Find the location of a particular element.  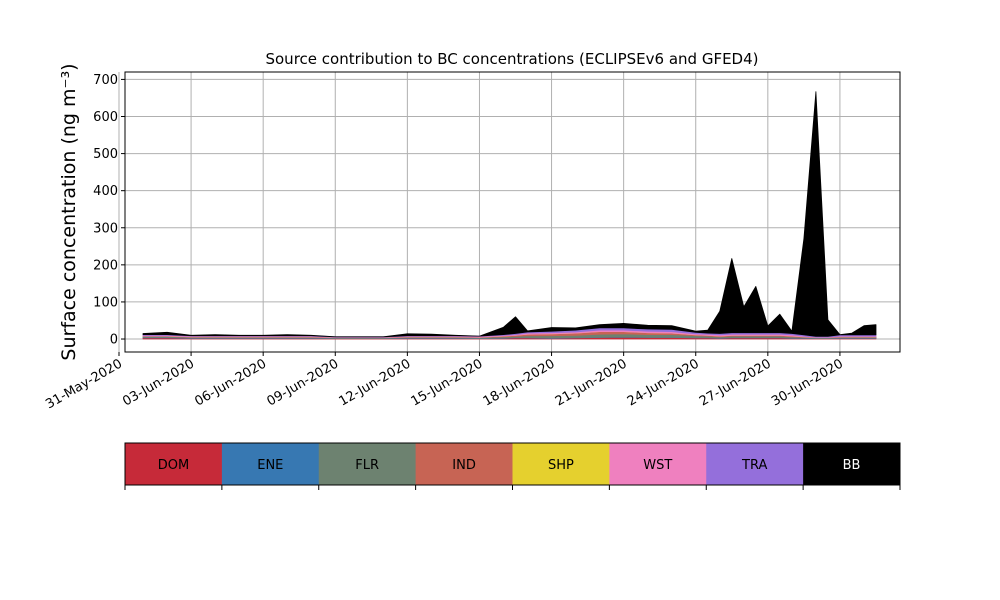

legend-swatch-dom is located at coordinates (174, 464).